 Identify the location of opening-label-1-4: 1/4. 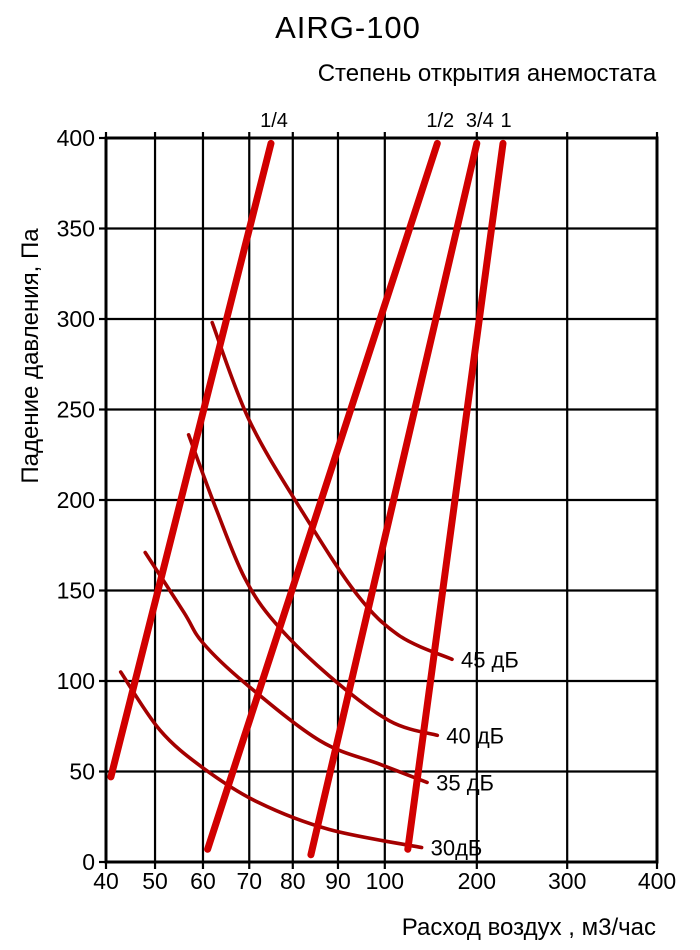
(274, 121).